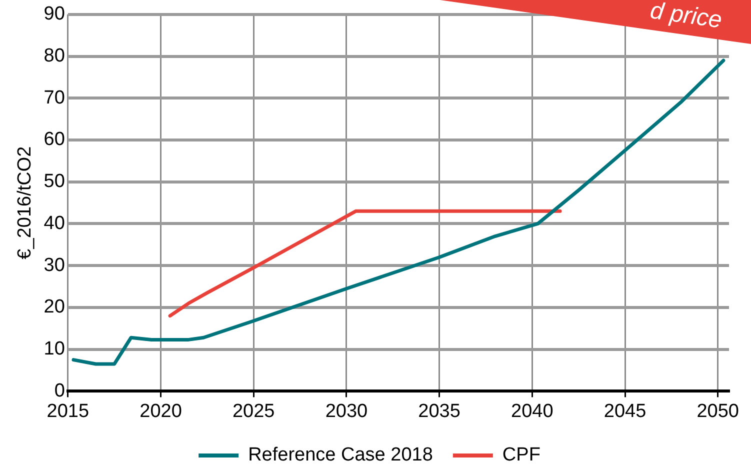  I want to click on y-tick-label: 70, so click(54, 97).